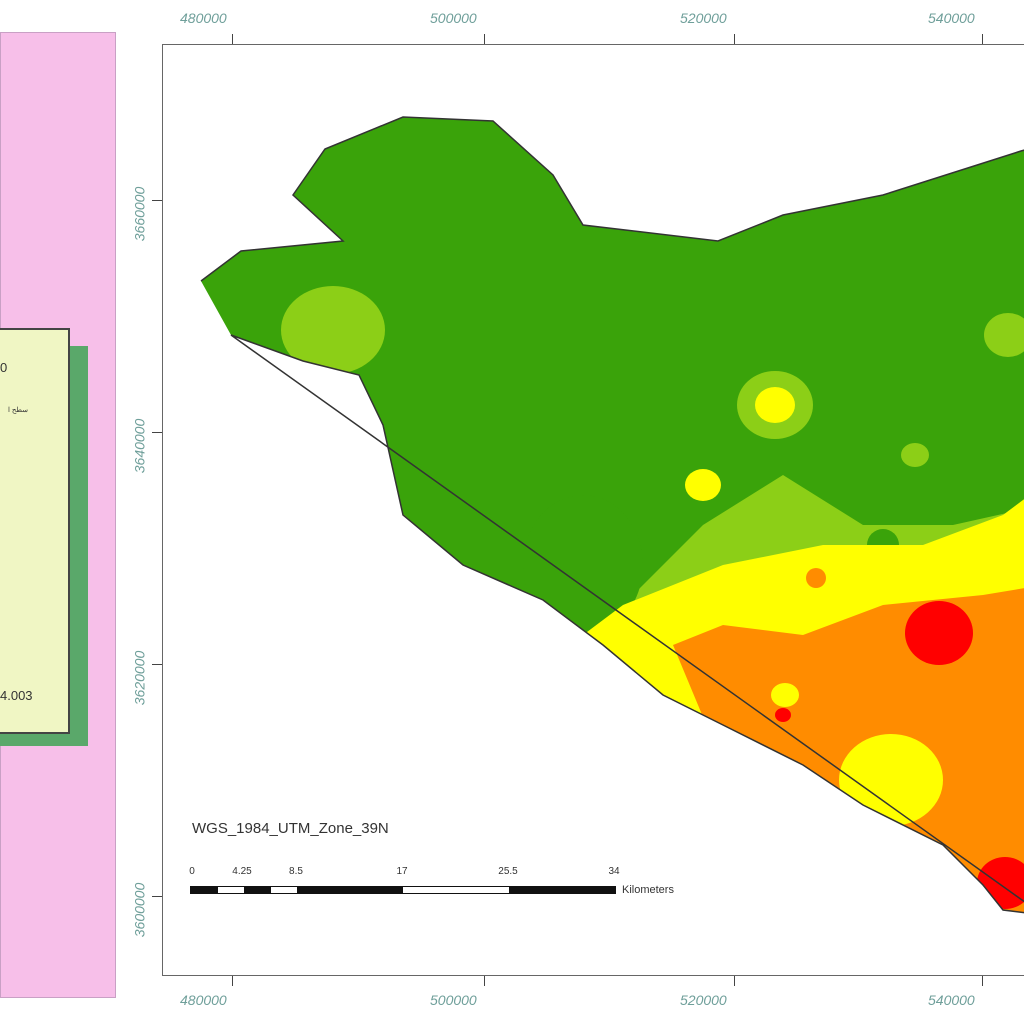  What do you see at coordinates (192, 871) in the screenshot?
I see `scale-label: 0` at bounding box center [192, 871].